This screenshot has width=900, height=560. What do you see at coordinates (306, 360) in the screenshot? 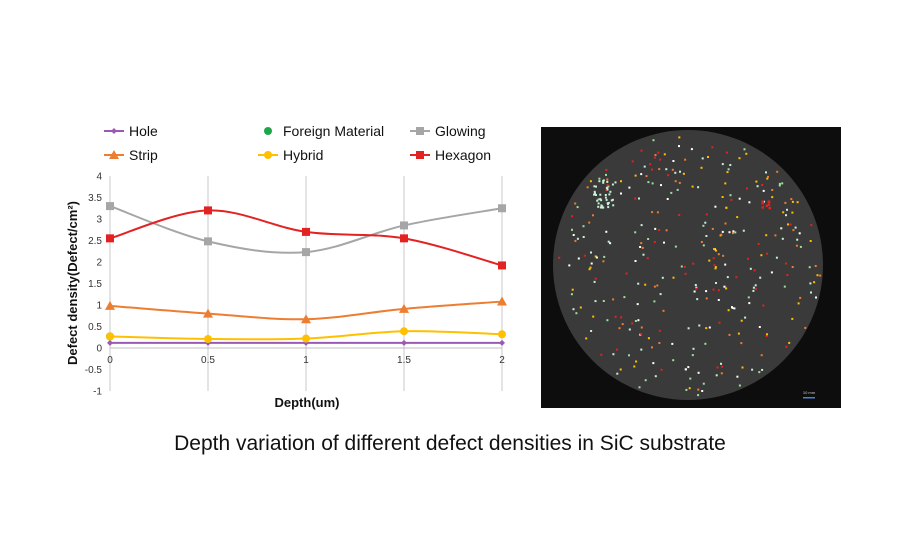
I see `x-axis-ticks: 0 0.5 1 1.5 2` at bounding box center [306, 360].